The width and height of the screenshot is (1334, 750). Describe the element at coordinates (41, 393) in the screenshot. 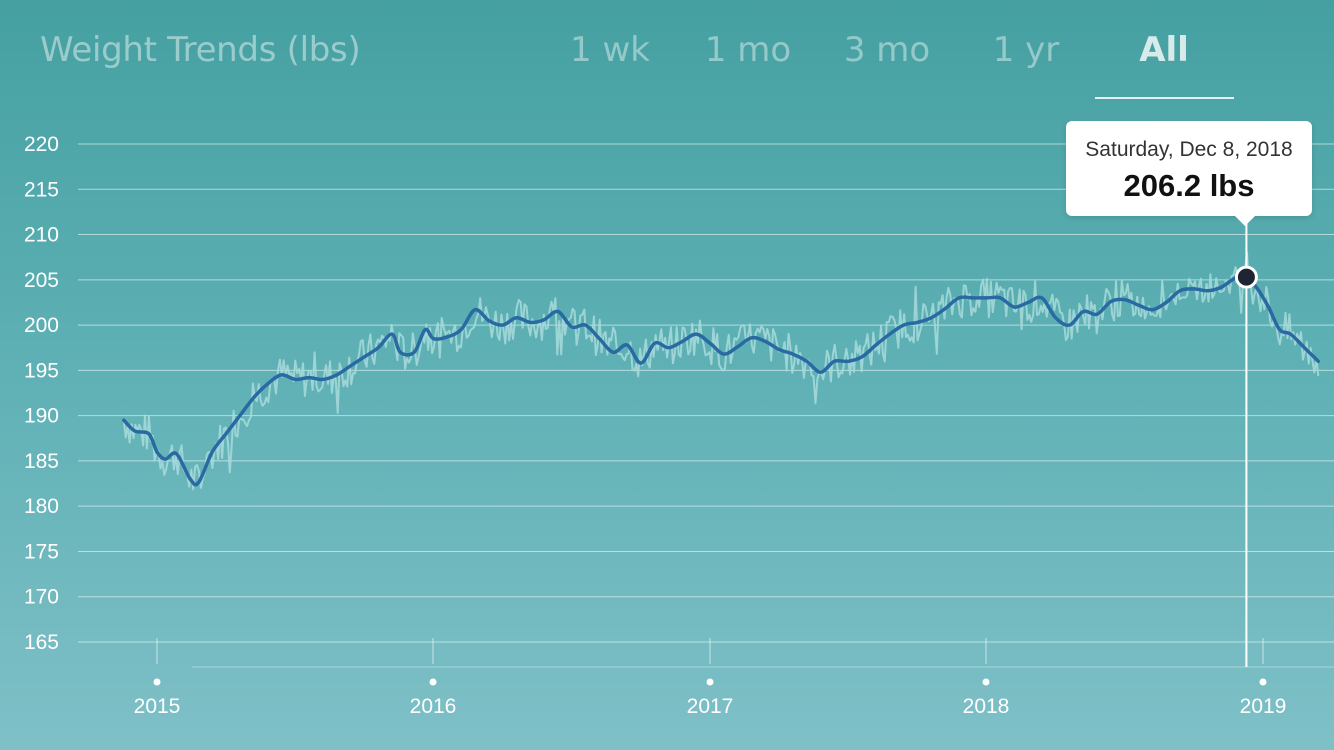

I see `y-axis-tick-labels: 165 170 175 180 185 190 195 200 205 210 215 220` at that location.